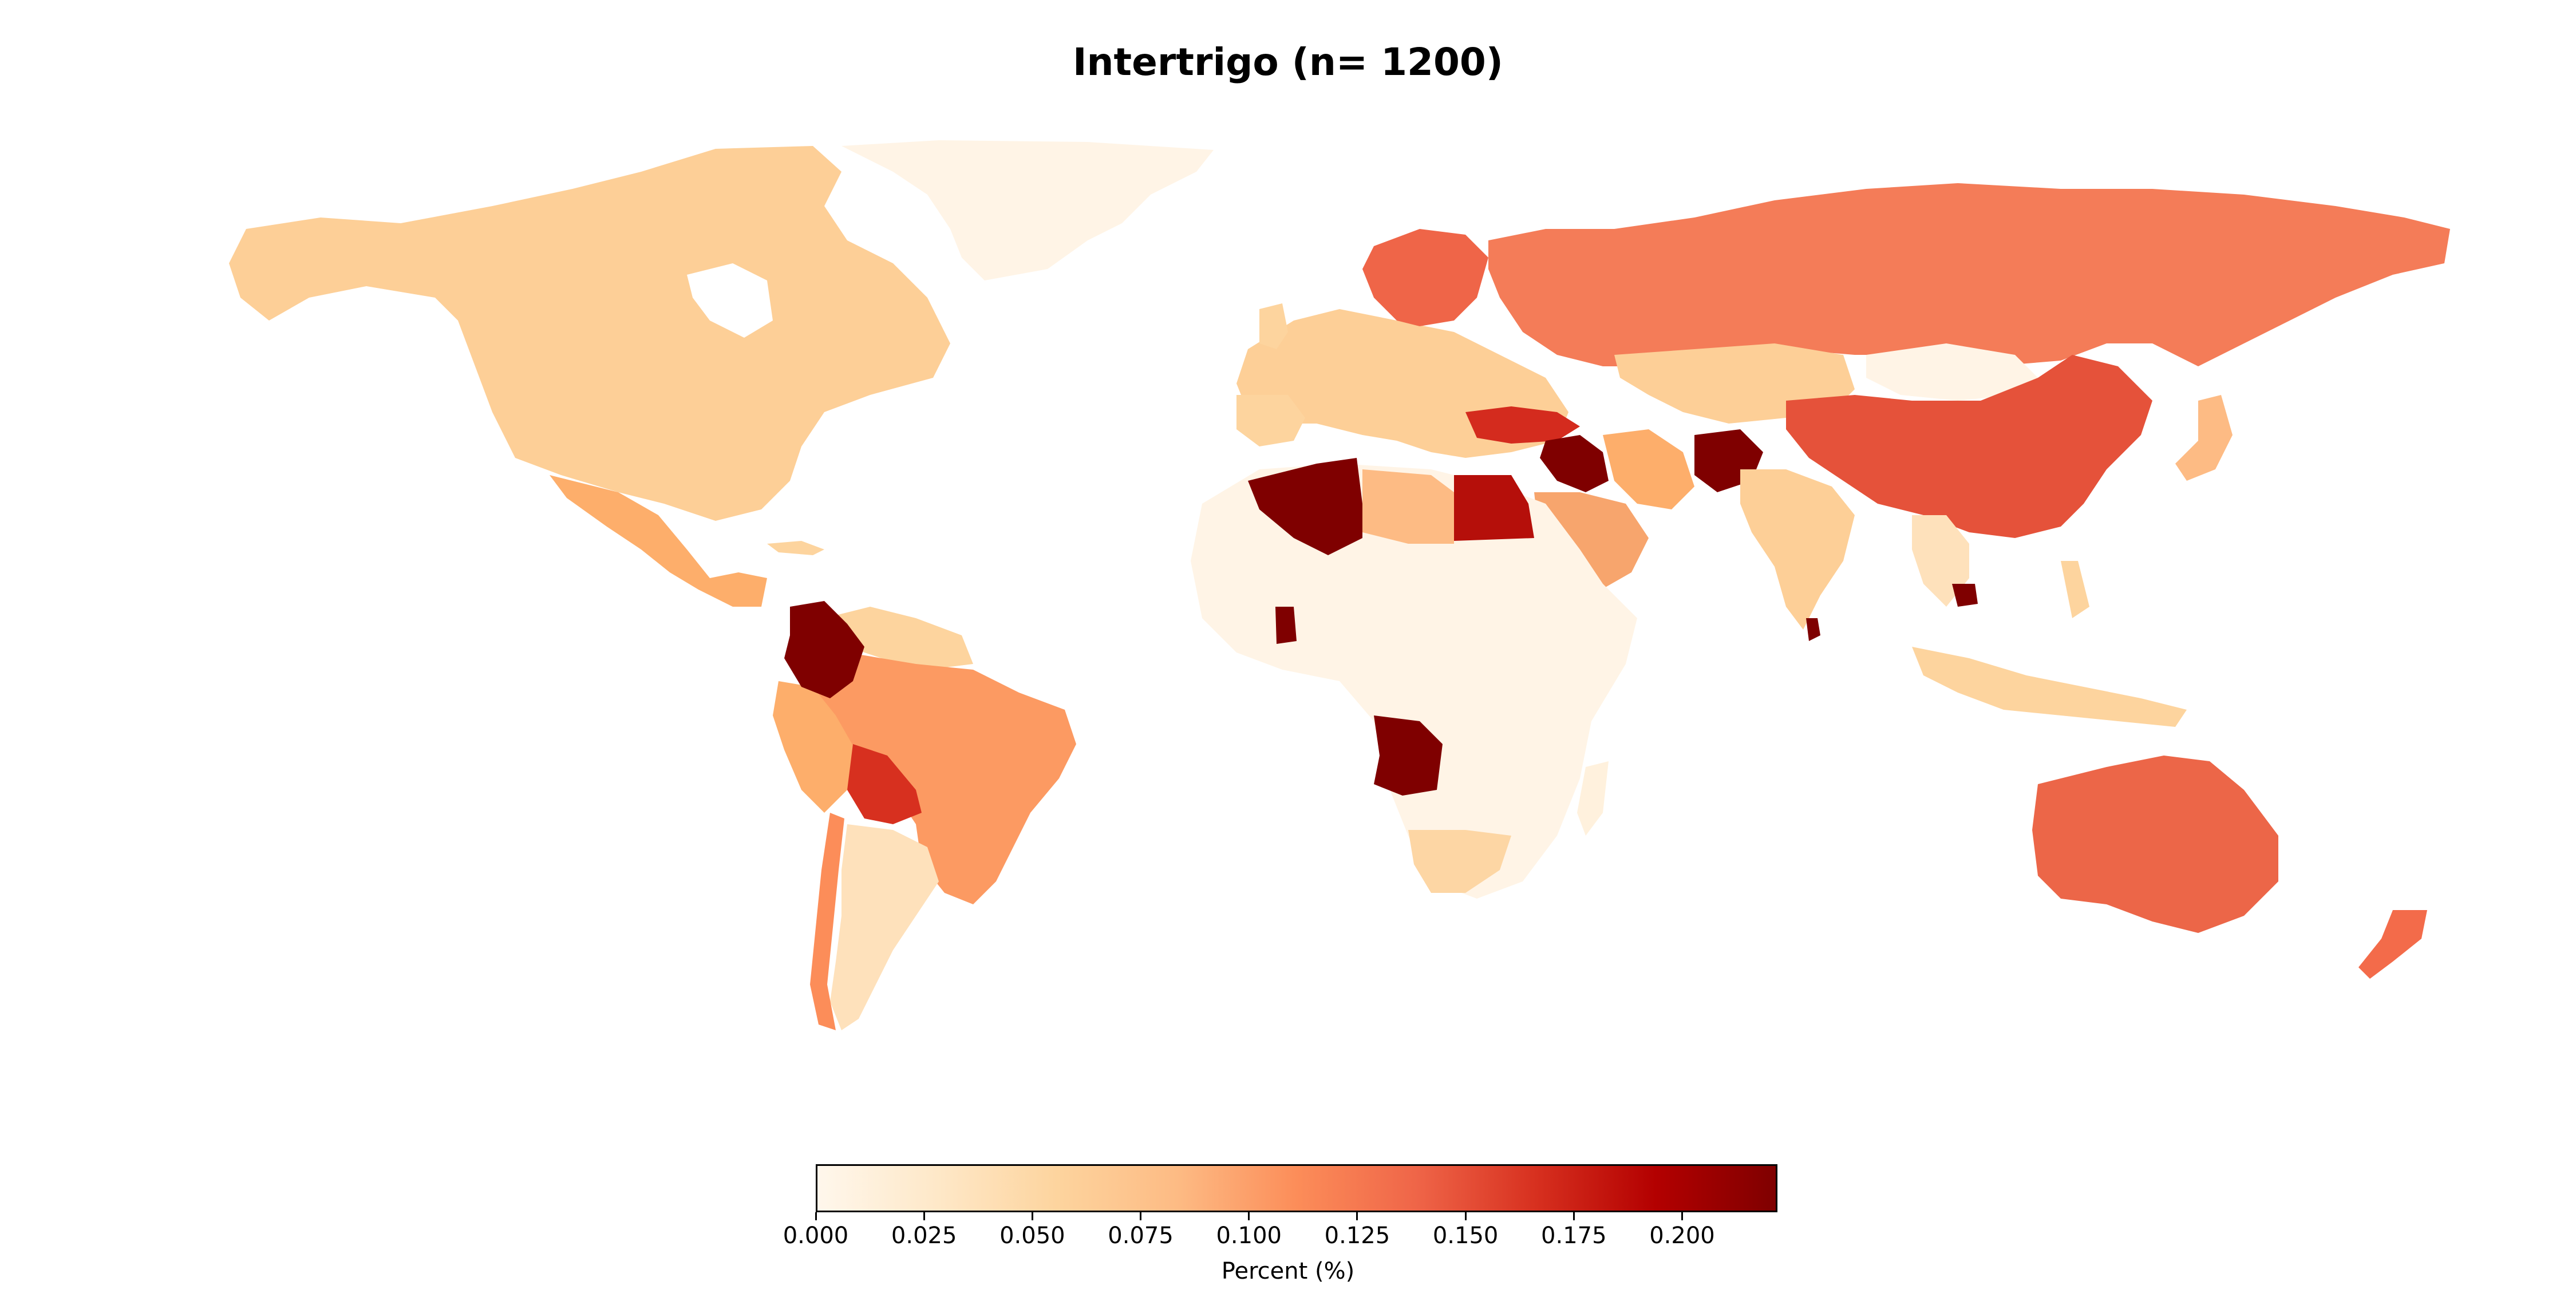 This screenshot has width=2576, height=1305. What do you see at coordinates (898, 638) in the screenshot?
I see `region-venezuela-guianas` at bounding box center [898, 638].